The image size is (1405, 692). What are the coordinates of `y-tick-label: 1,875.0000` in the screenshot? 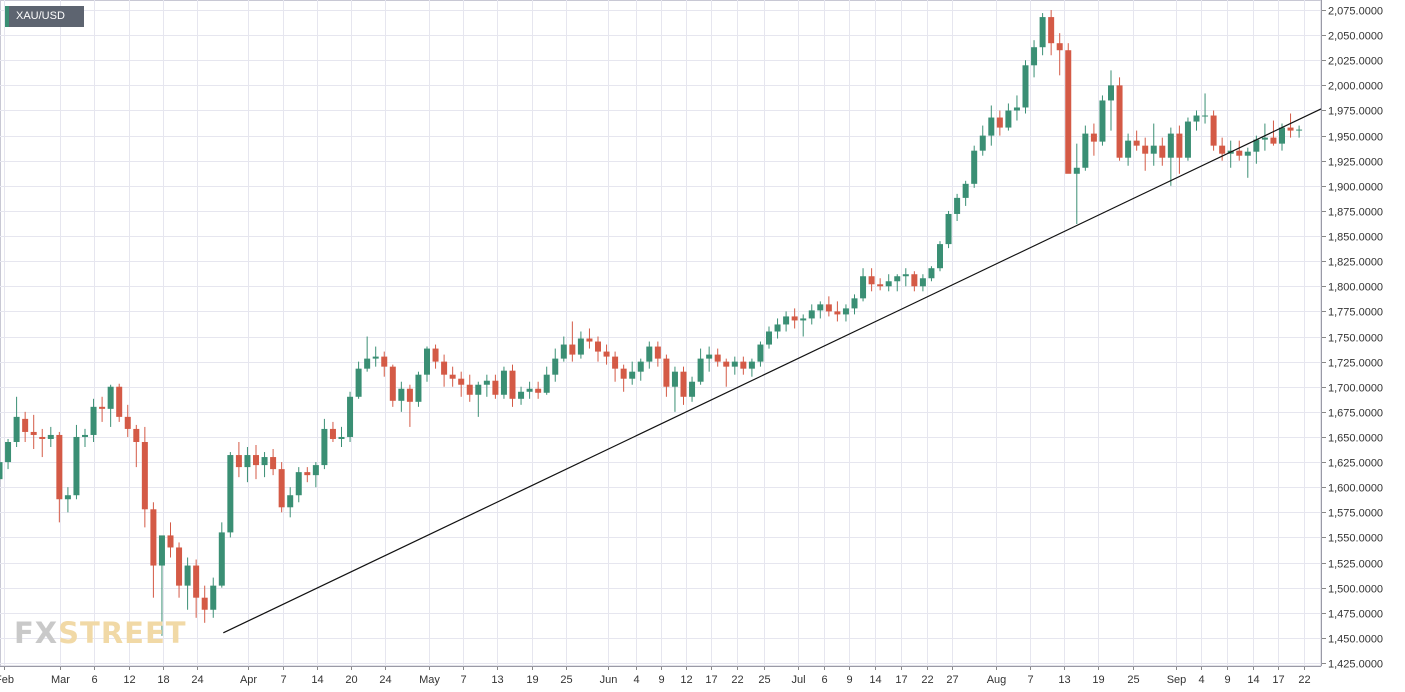 It's located at (1355, 213).